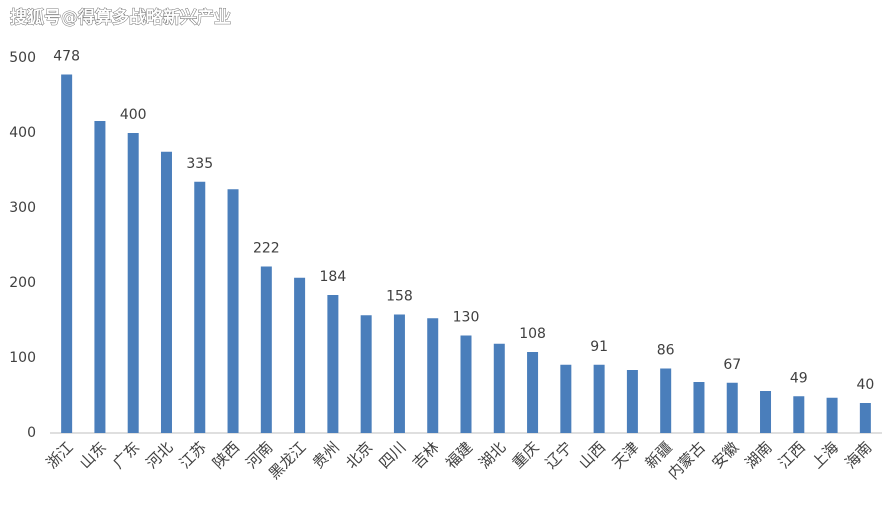 The image size is (894, 507). Describe the element at coordinates (193, 455) in the screenshot. I see `x-tick-label: 江苏` at that location.